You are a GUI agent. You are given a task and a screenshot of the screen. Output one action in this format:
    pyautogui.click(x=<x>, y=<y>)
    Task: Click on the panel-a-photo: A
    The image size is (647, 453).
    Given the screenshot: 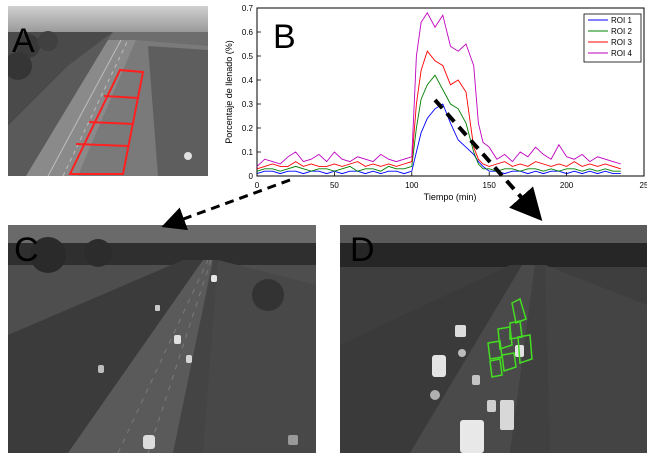 What is the action you would take?
    pyautogui.click(x=108, y=91)
    